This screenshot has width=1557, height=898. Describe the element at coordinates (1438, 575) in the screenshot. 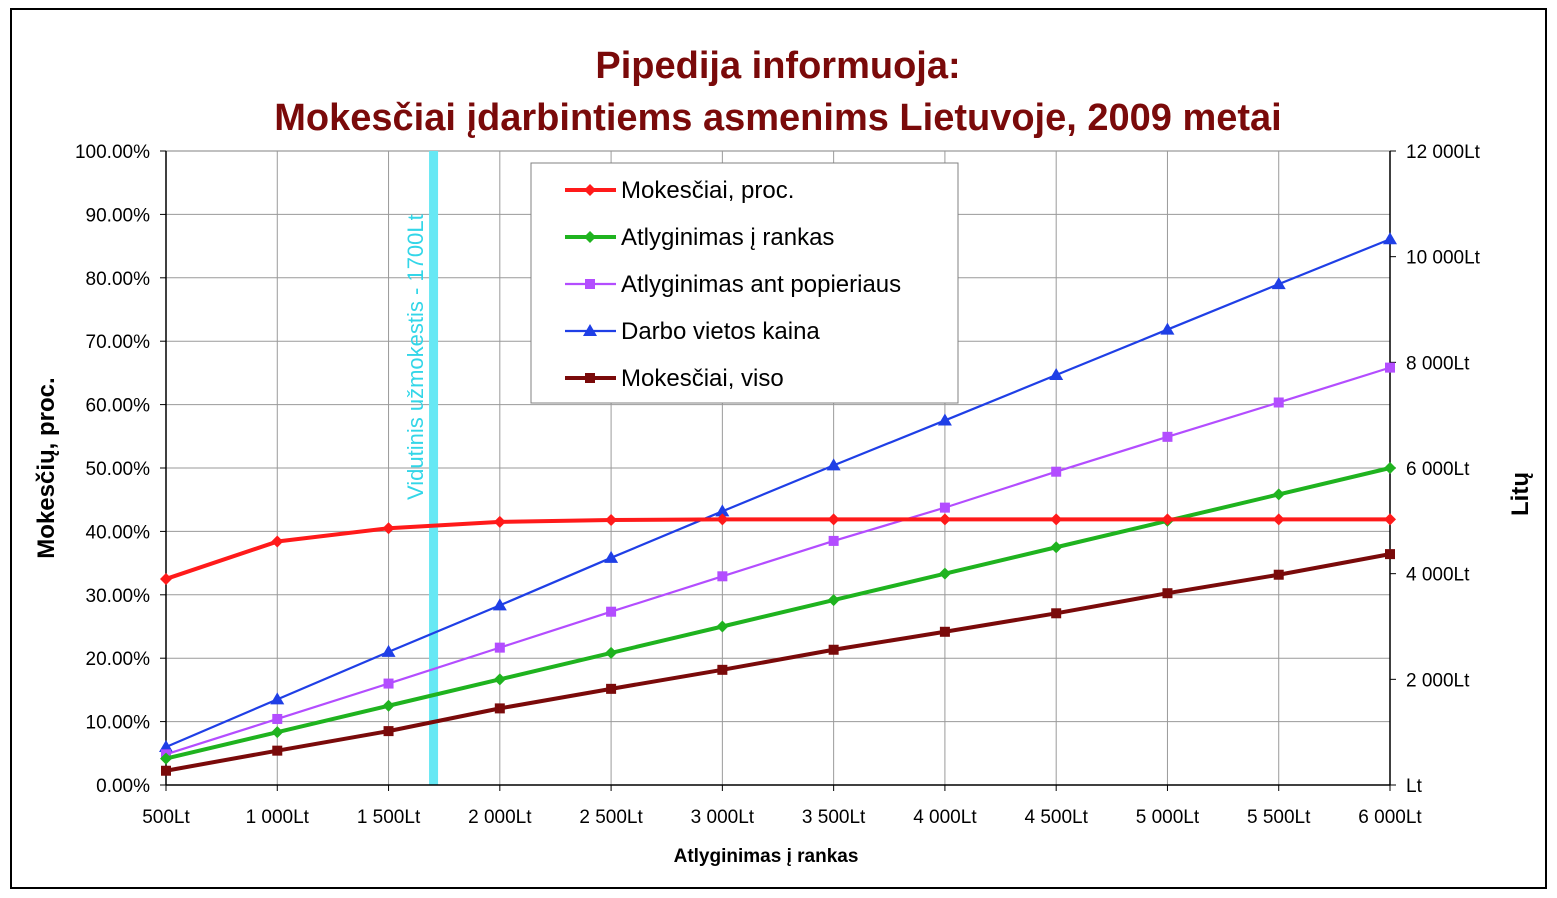

I see `y-right-tick-label: 4 000Lt` at that location.